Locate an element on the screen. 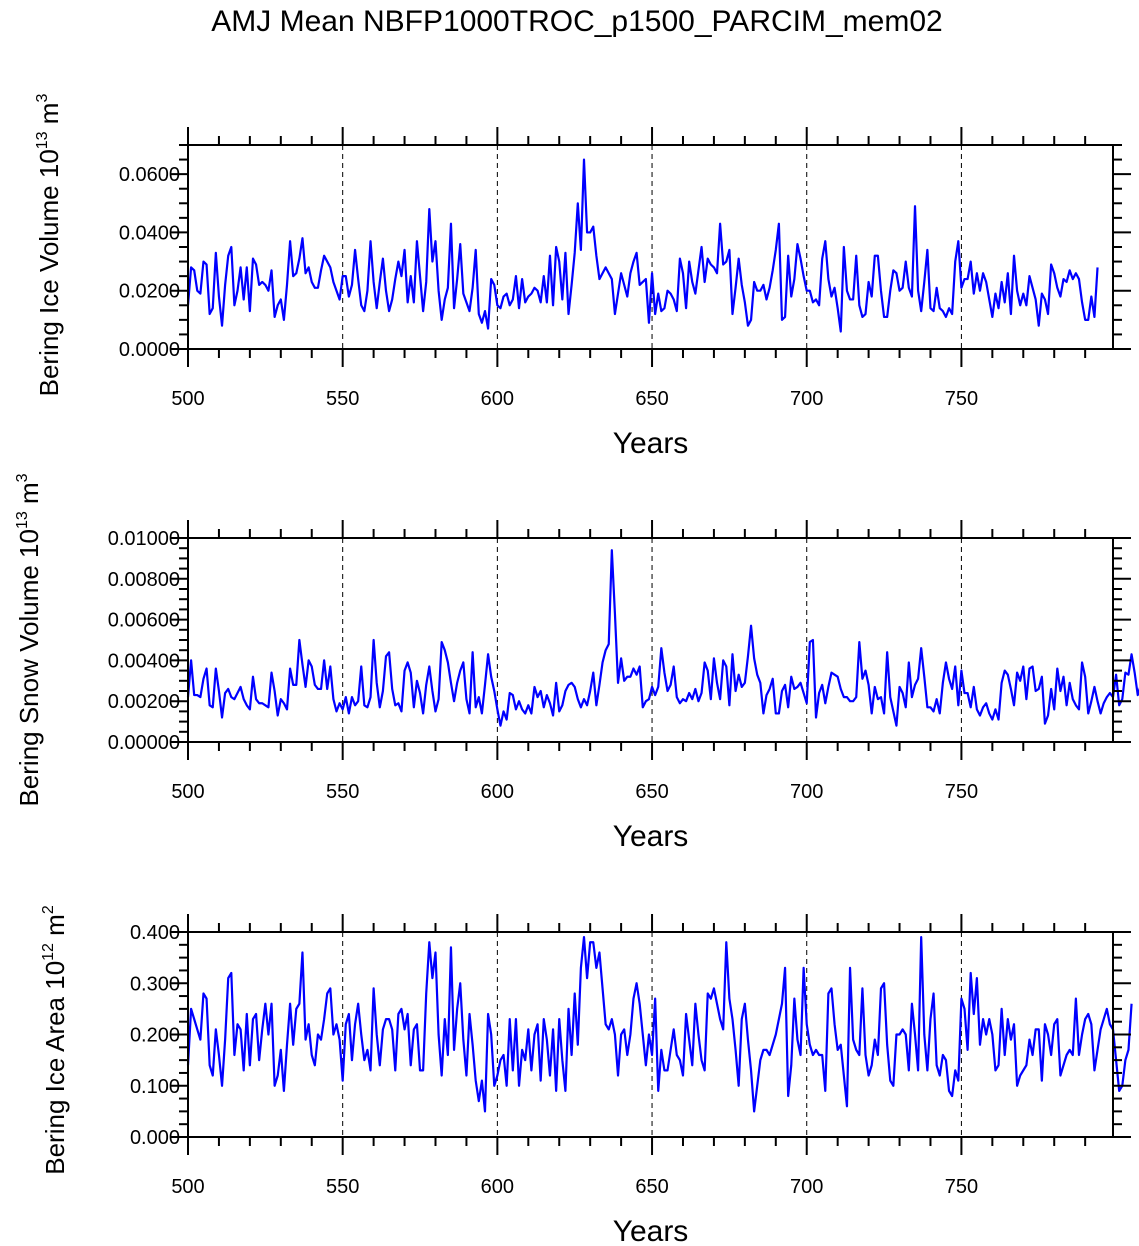  y-tick-label: 0.0400 is located at coordinates (149, 233).